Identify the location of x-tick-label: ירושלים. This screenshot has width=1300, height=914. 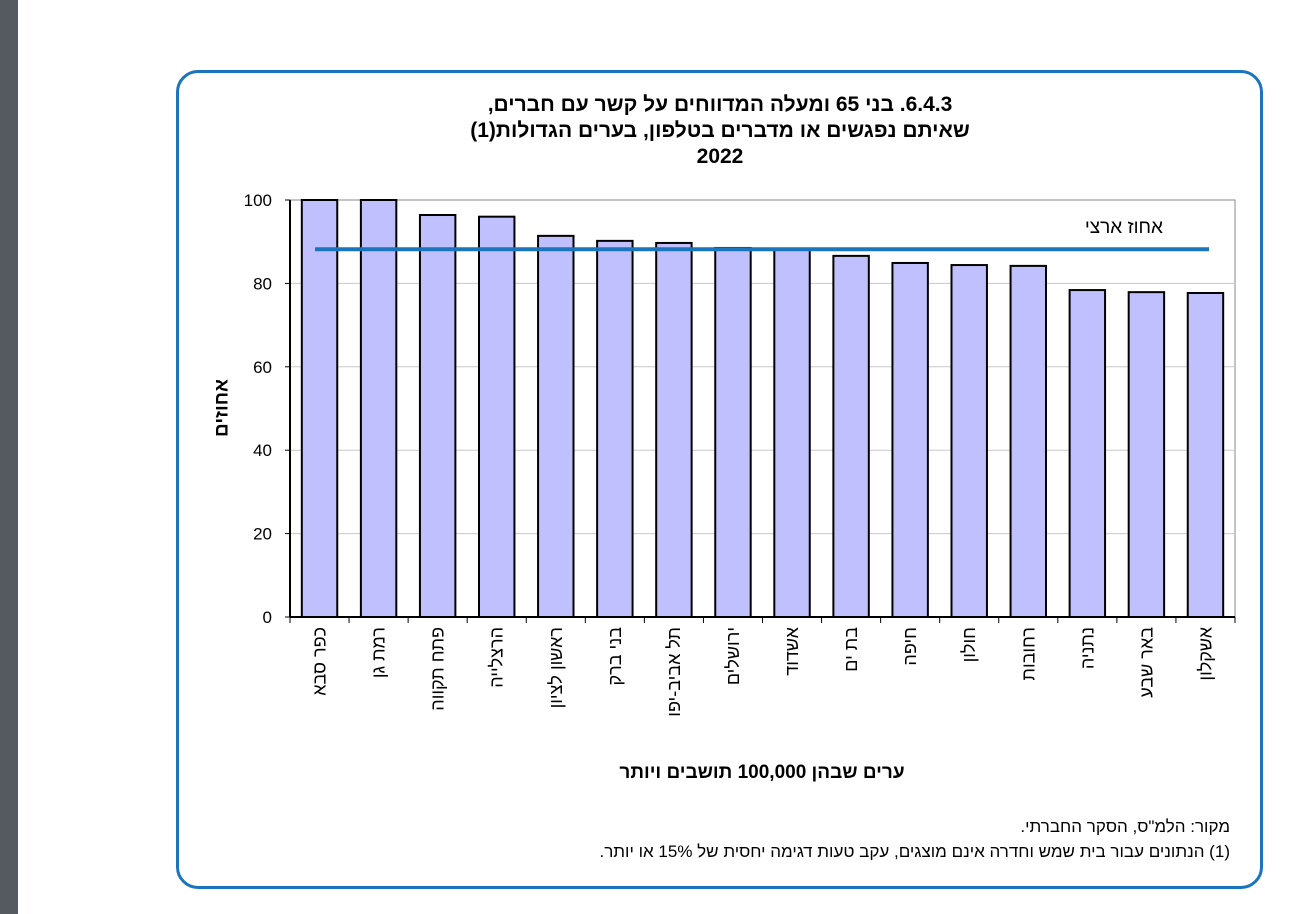
(733, 656).